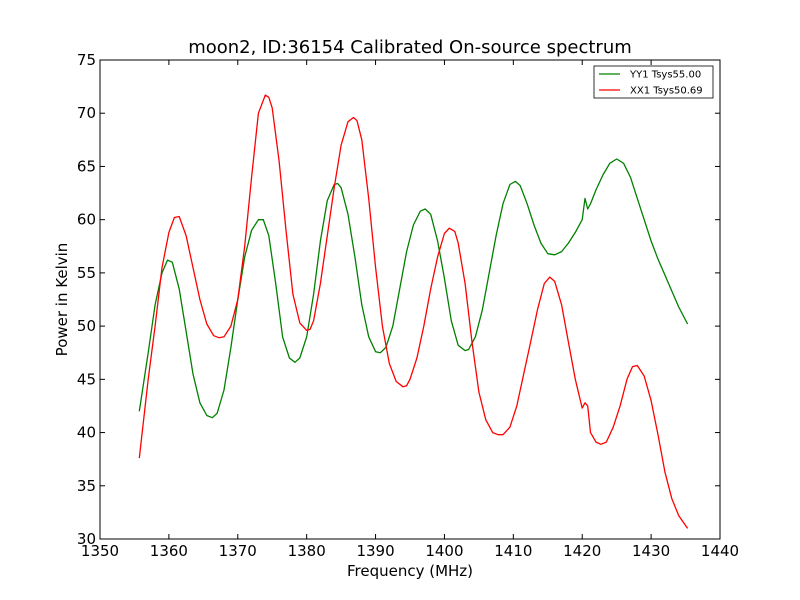  What do you see at coordinates (86, 220) in the screenshot?
I see `y-tick-label: 60` at bounding box center [86, 220].